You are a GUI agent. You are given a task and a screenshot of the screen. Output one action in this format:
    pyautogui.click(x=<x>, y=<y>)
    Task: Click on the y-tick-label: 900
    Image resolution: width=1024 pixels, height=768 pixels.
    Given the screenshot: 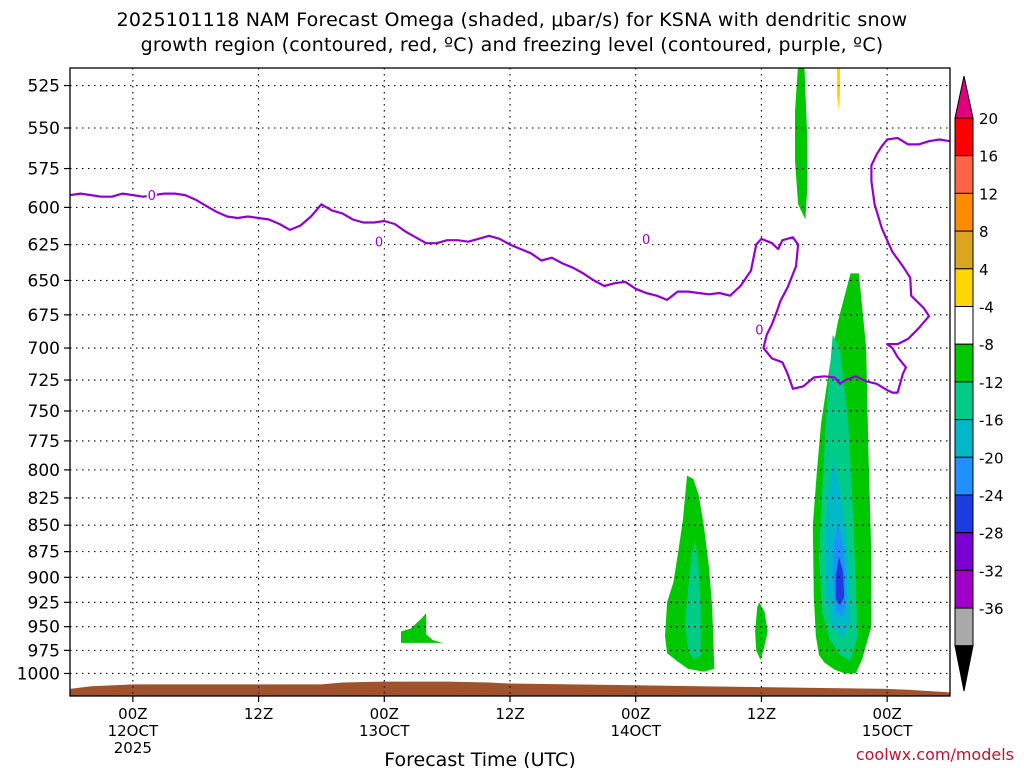 What is the action you would take?
    pyautogui.click(x=44, y=578)
    